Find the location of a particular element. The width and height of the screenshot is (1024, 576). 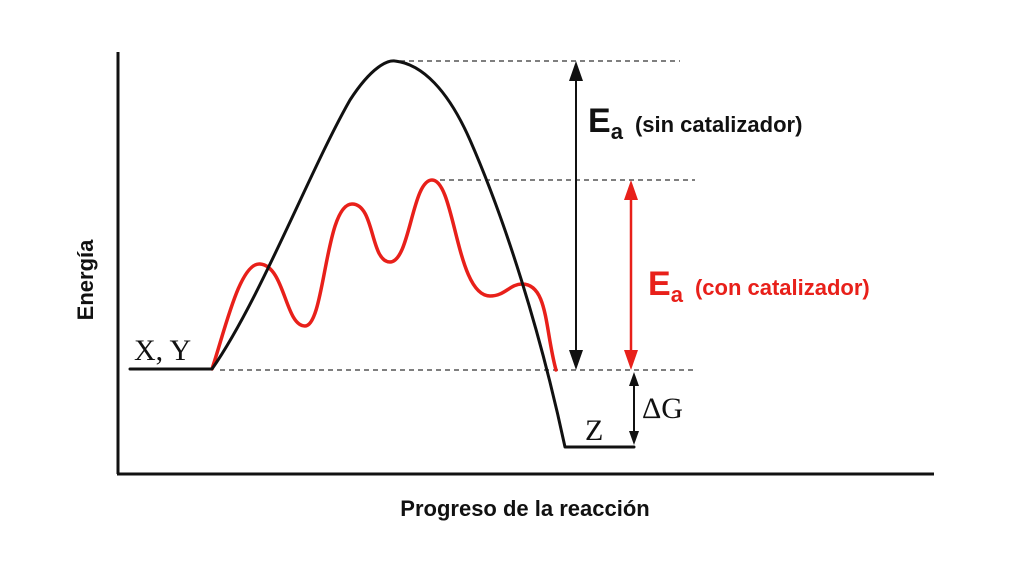

ea-catalyzed-label: Ea (con catalizador) is located at coordinates (759, 286).